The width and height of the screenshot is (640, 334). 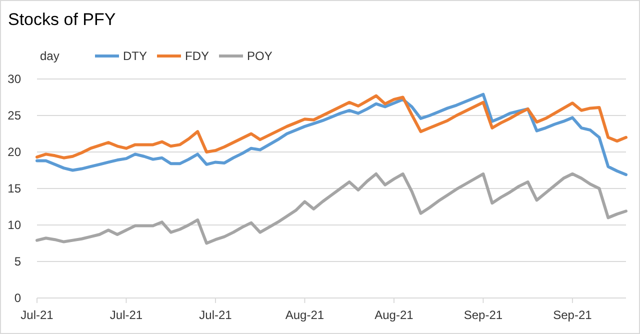 I want to click on legend-title: day, so click(x=50, y=56).